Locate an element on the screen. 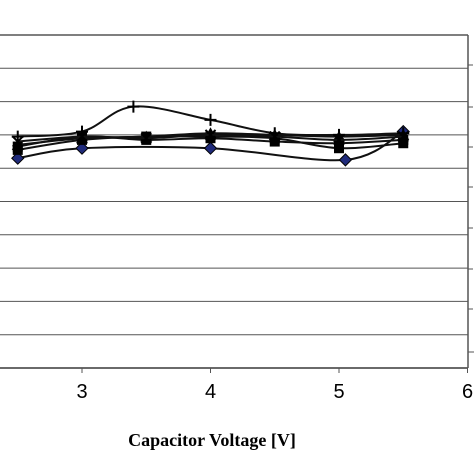  x-axis-label: Capacitor Voltage [V] is located at coordinates (212, 440).